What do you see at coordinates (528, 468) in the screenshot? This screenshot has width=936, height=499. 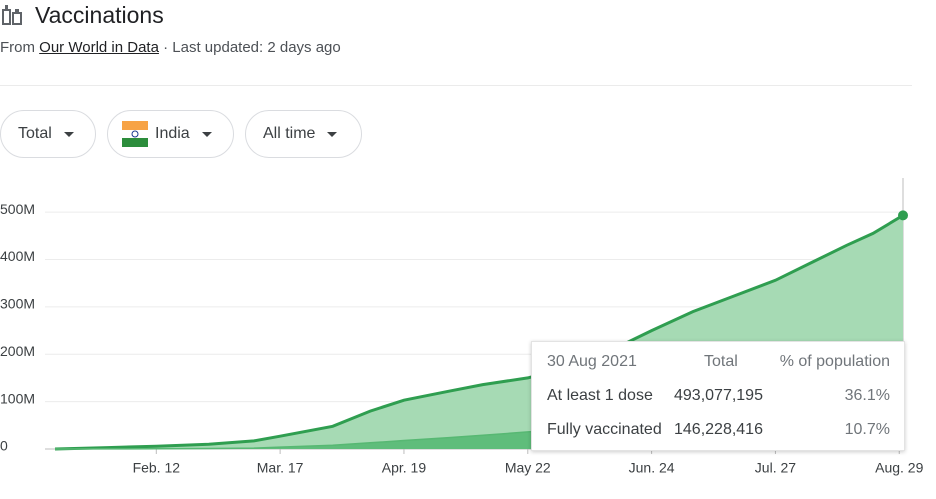 I see `x-tick-label: May 22` at bounding box center [528, 468].